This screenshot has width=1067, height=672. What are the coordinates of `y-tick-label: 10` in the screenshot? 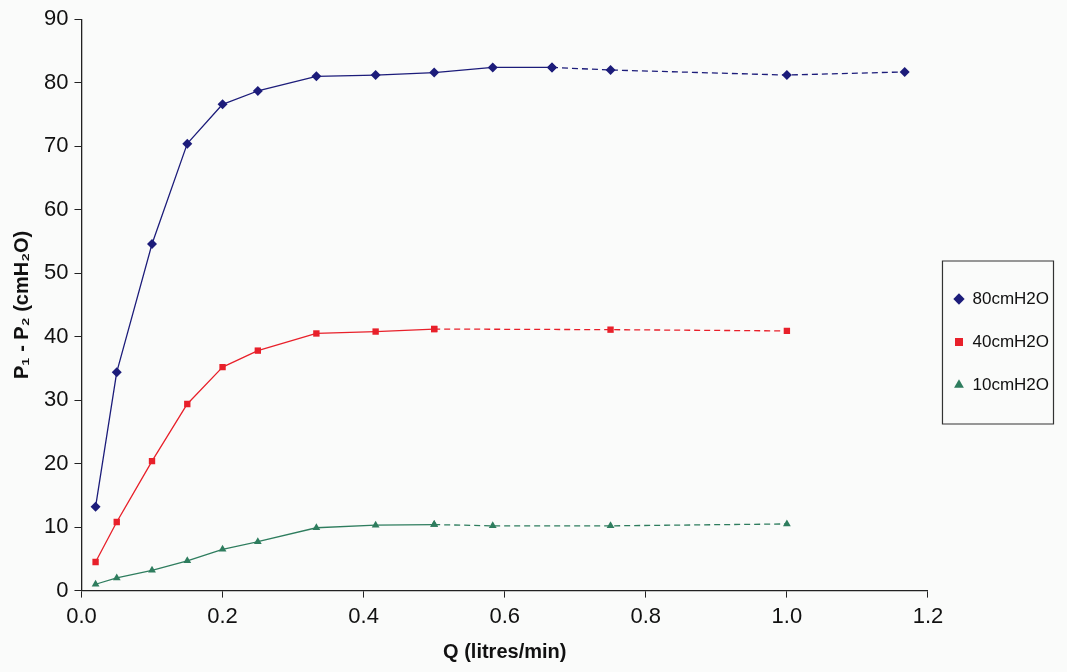 It's located at (56, 526).